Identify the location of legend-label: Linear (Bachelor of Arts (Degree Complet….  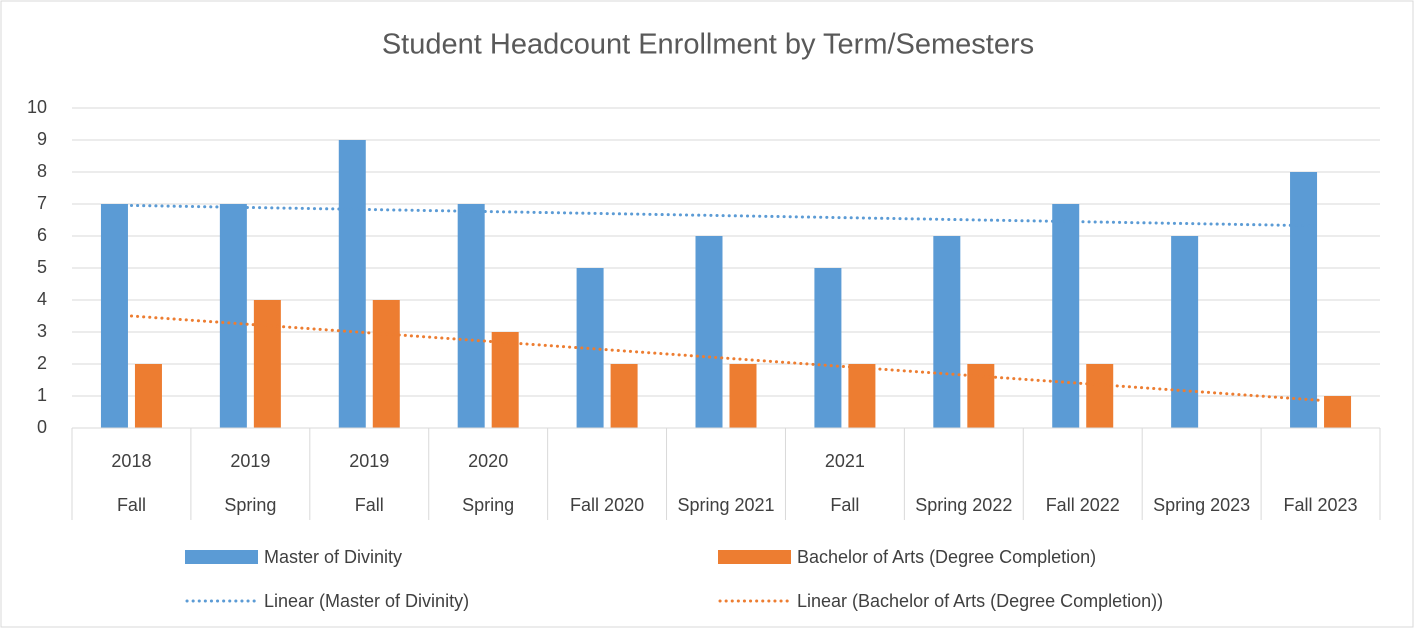
(980, 601).